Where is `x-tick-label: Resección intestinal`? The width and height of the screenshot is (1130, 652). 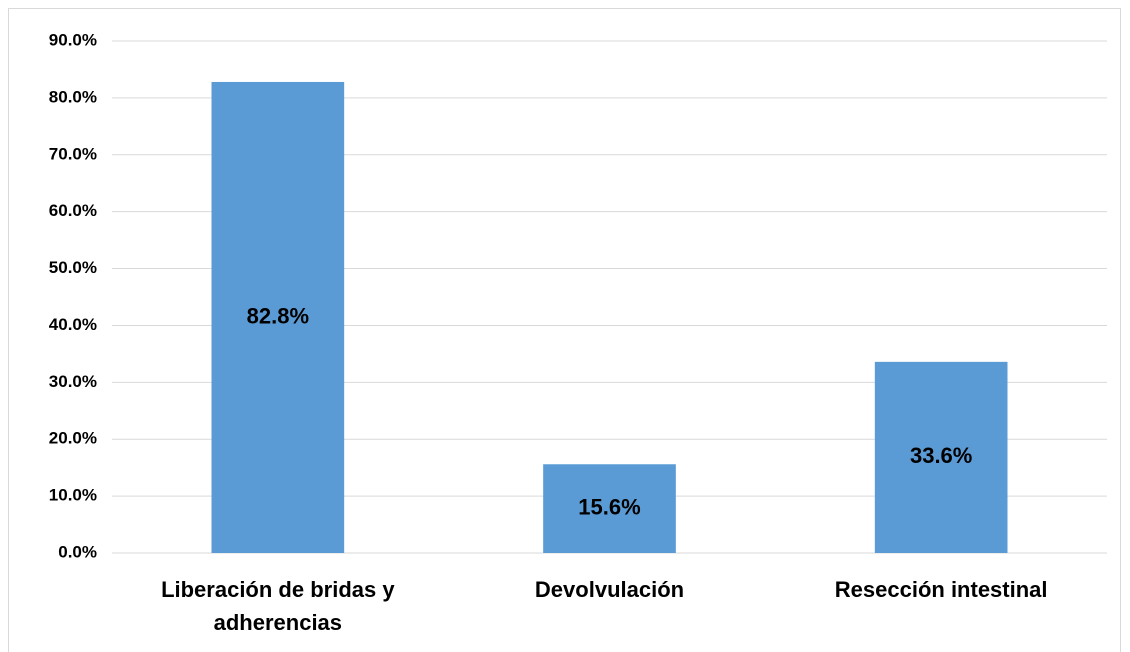
x-tick-label: Resección intestinal is located at coordinates (941, 589).